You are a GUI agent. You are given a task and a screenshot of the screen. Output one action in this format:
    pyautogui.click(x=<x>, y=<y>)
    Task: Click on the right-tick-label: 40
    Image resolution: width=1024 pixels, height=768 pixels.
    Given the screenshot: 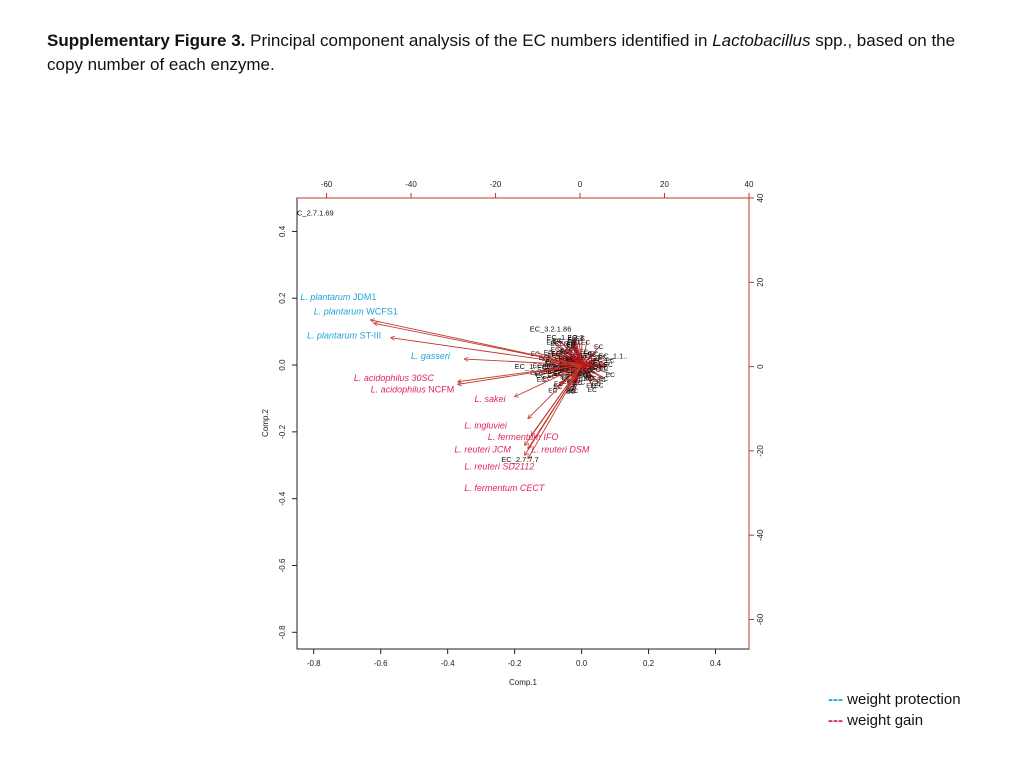 What is the action you would take?
    pyautogui.click(x=760, y=197)
    